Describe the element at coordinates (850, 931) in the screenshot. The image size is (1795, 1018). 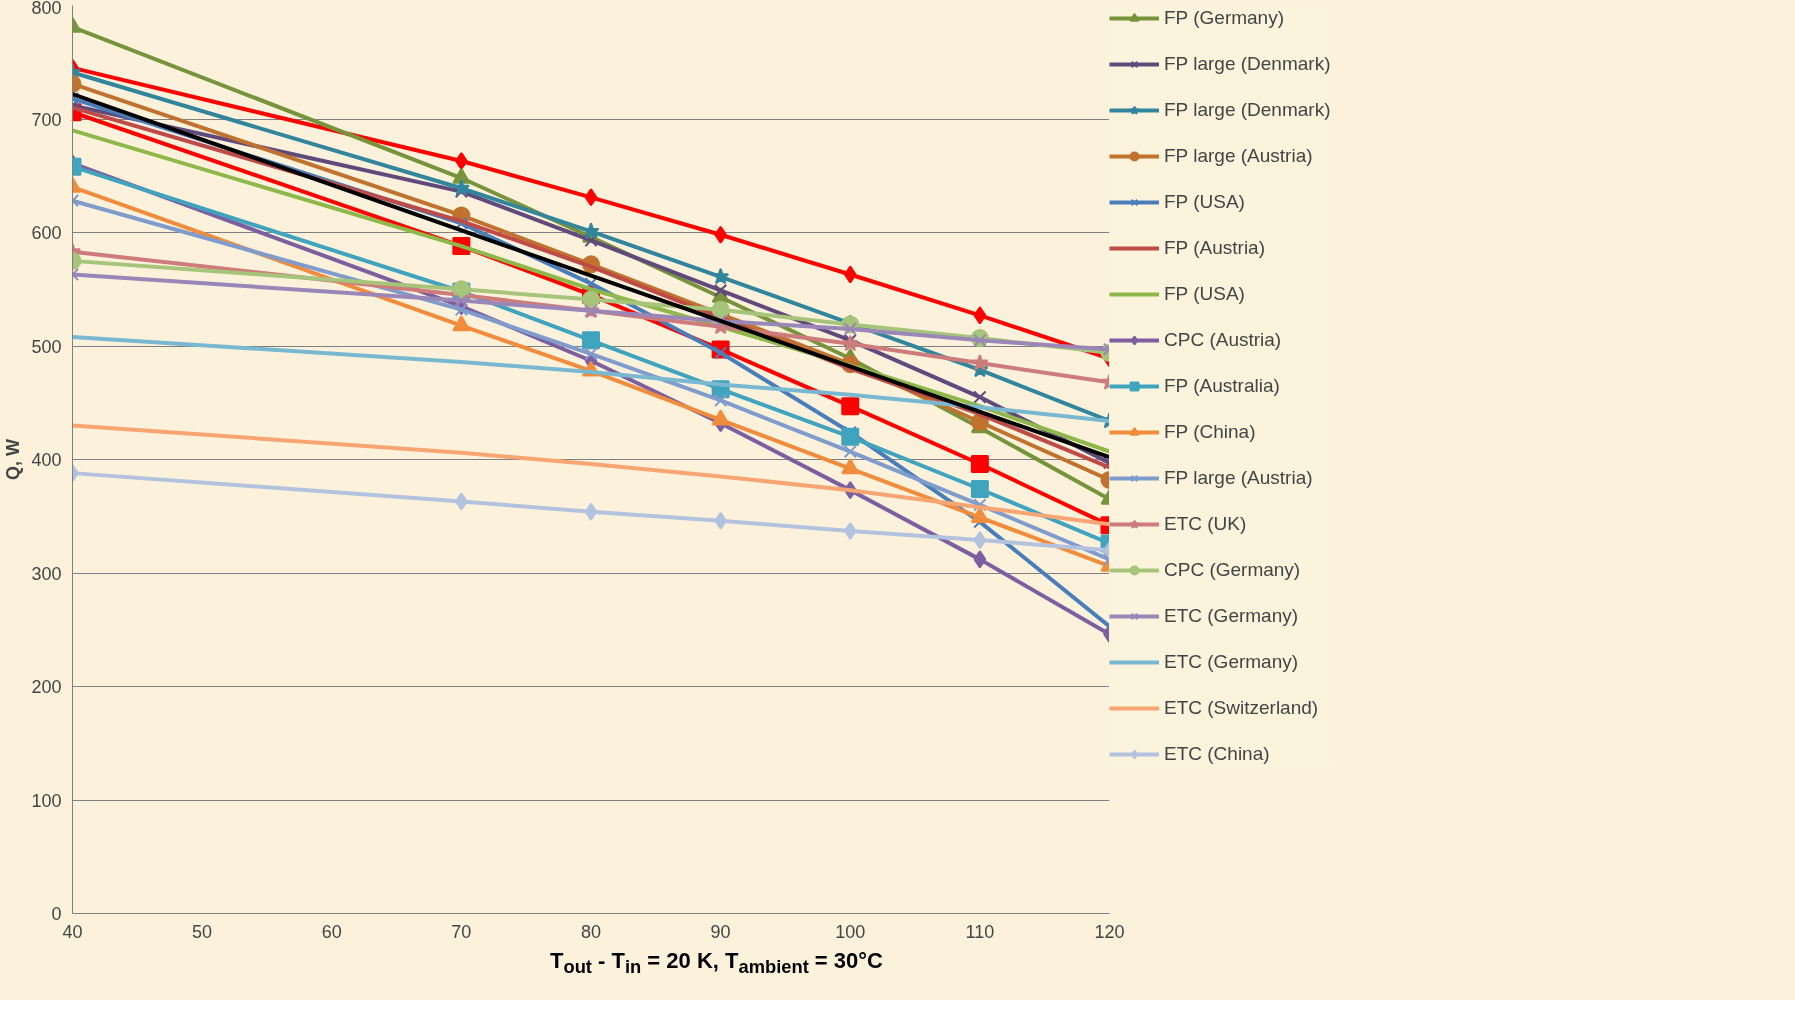
I see `x-tick-label: 100` at that location.